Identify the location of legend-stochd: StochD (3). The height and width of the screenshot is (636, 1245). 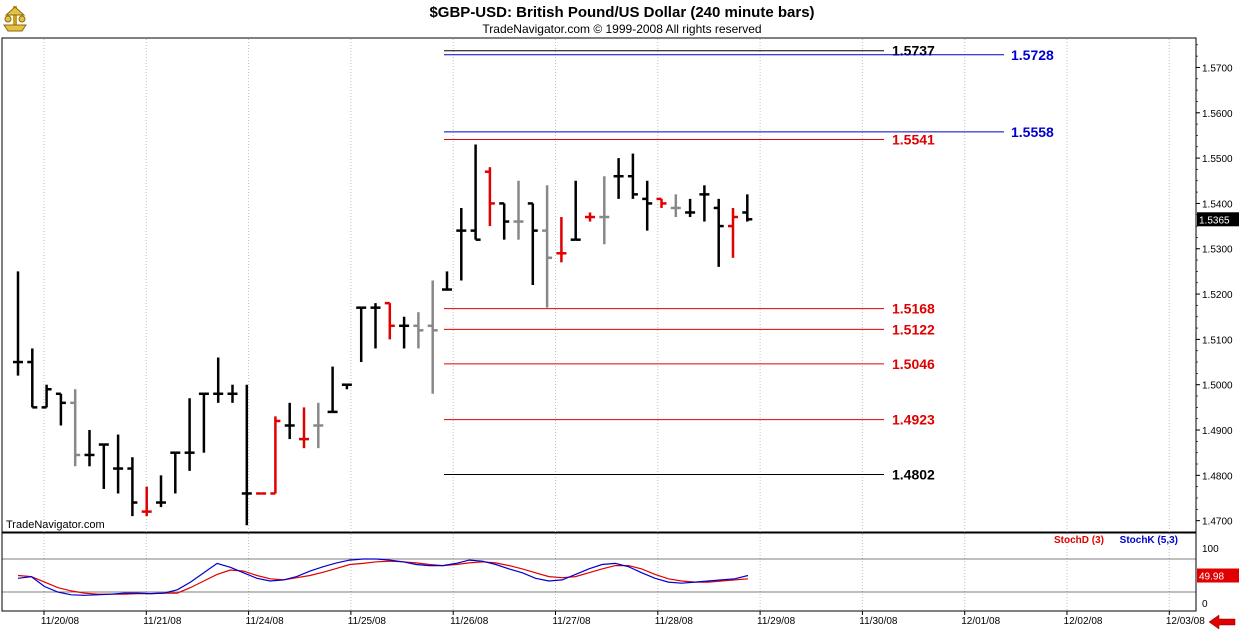
(1079, 540).